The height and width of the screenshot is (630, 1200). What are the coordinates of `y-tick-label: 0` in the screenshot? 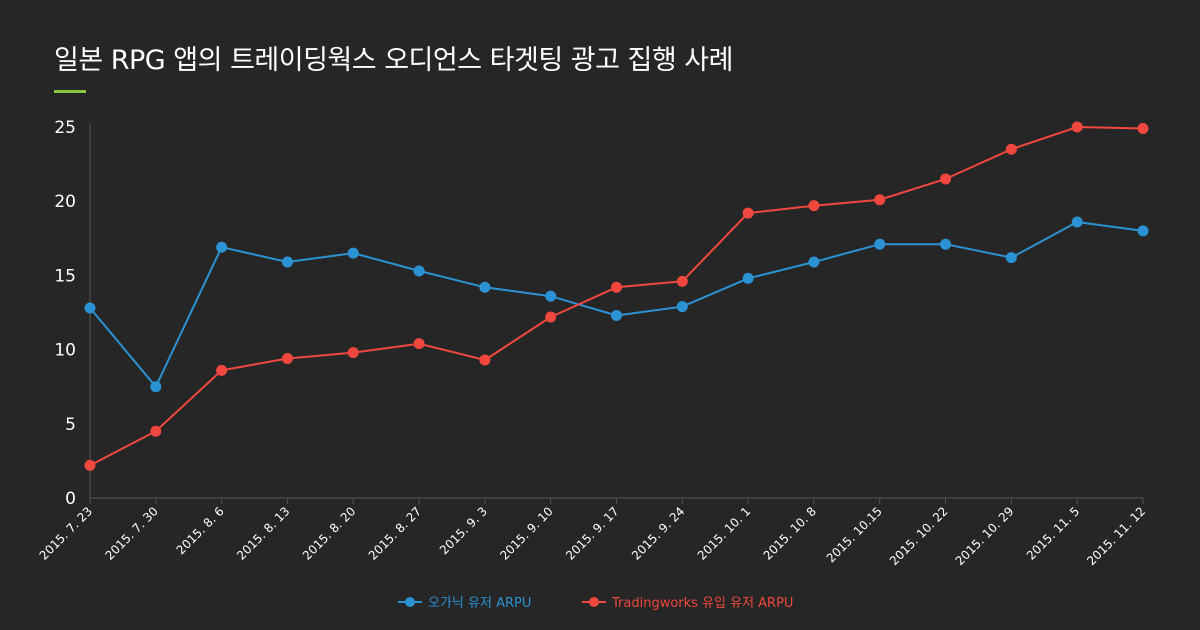 It's located at (70, 499).